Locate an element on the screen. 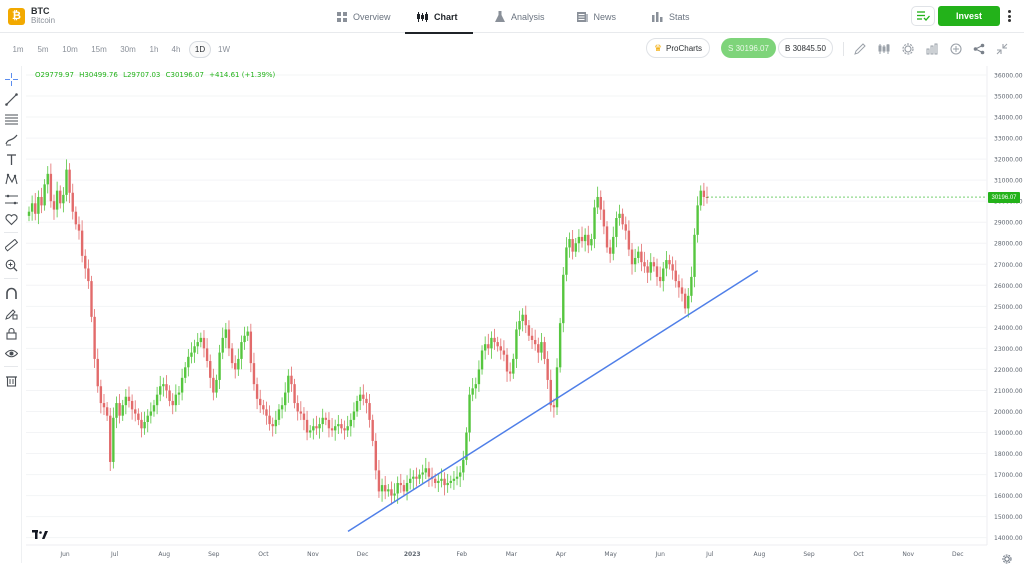  tab-chart: Chart is located at coordinates (439, 17).